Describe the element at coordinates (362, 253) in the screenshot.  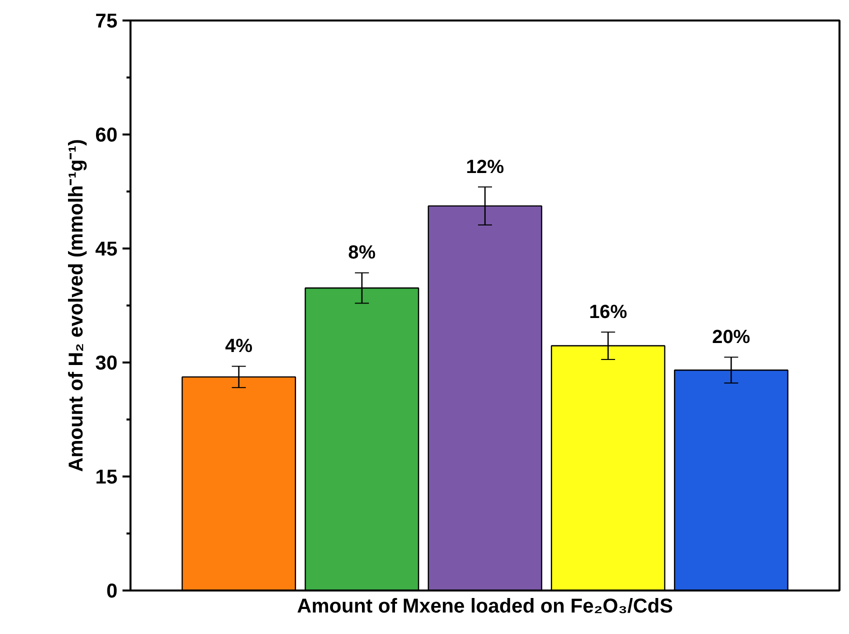
I see `x-tick-label: 8%` at that location.